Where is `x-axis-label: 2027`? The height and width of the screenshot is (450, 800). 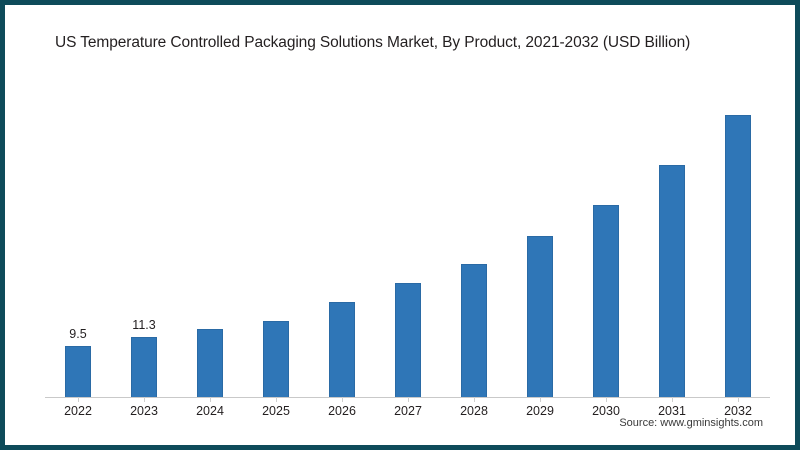 x-axis-label: 2027 is located at coordinates (408, 411).